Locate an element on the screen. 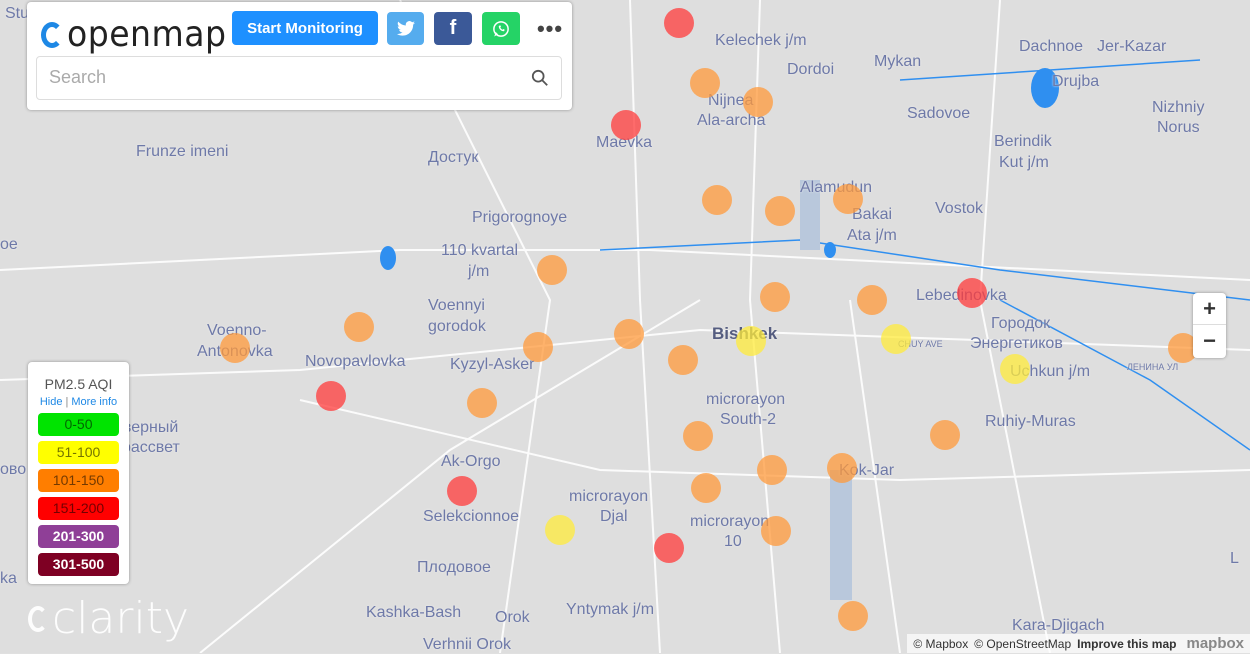 This screenshot has height=654, width=1250. legend-level: 301-500 is located at coordinates (78, 564).